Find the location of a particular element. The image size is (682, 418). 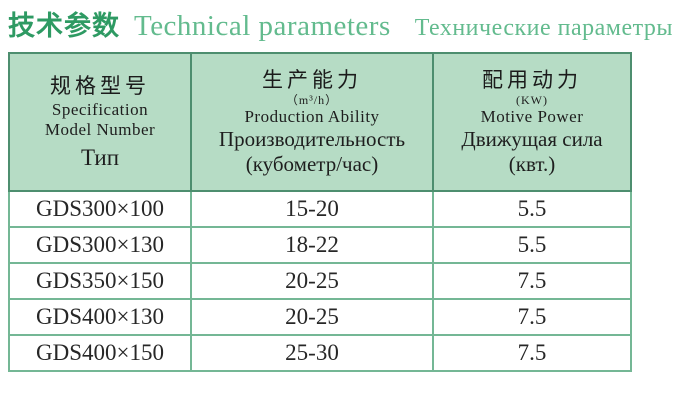

header-col3-unit: (KW) is located at coordinates (532, 100).